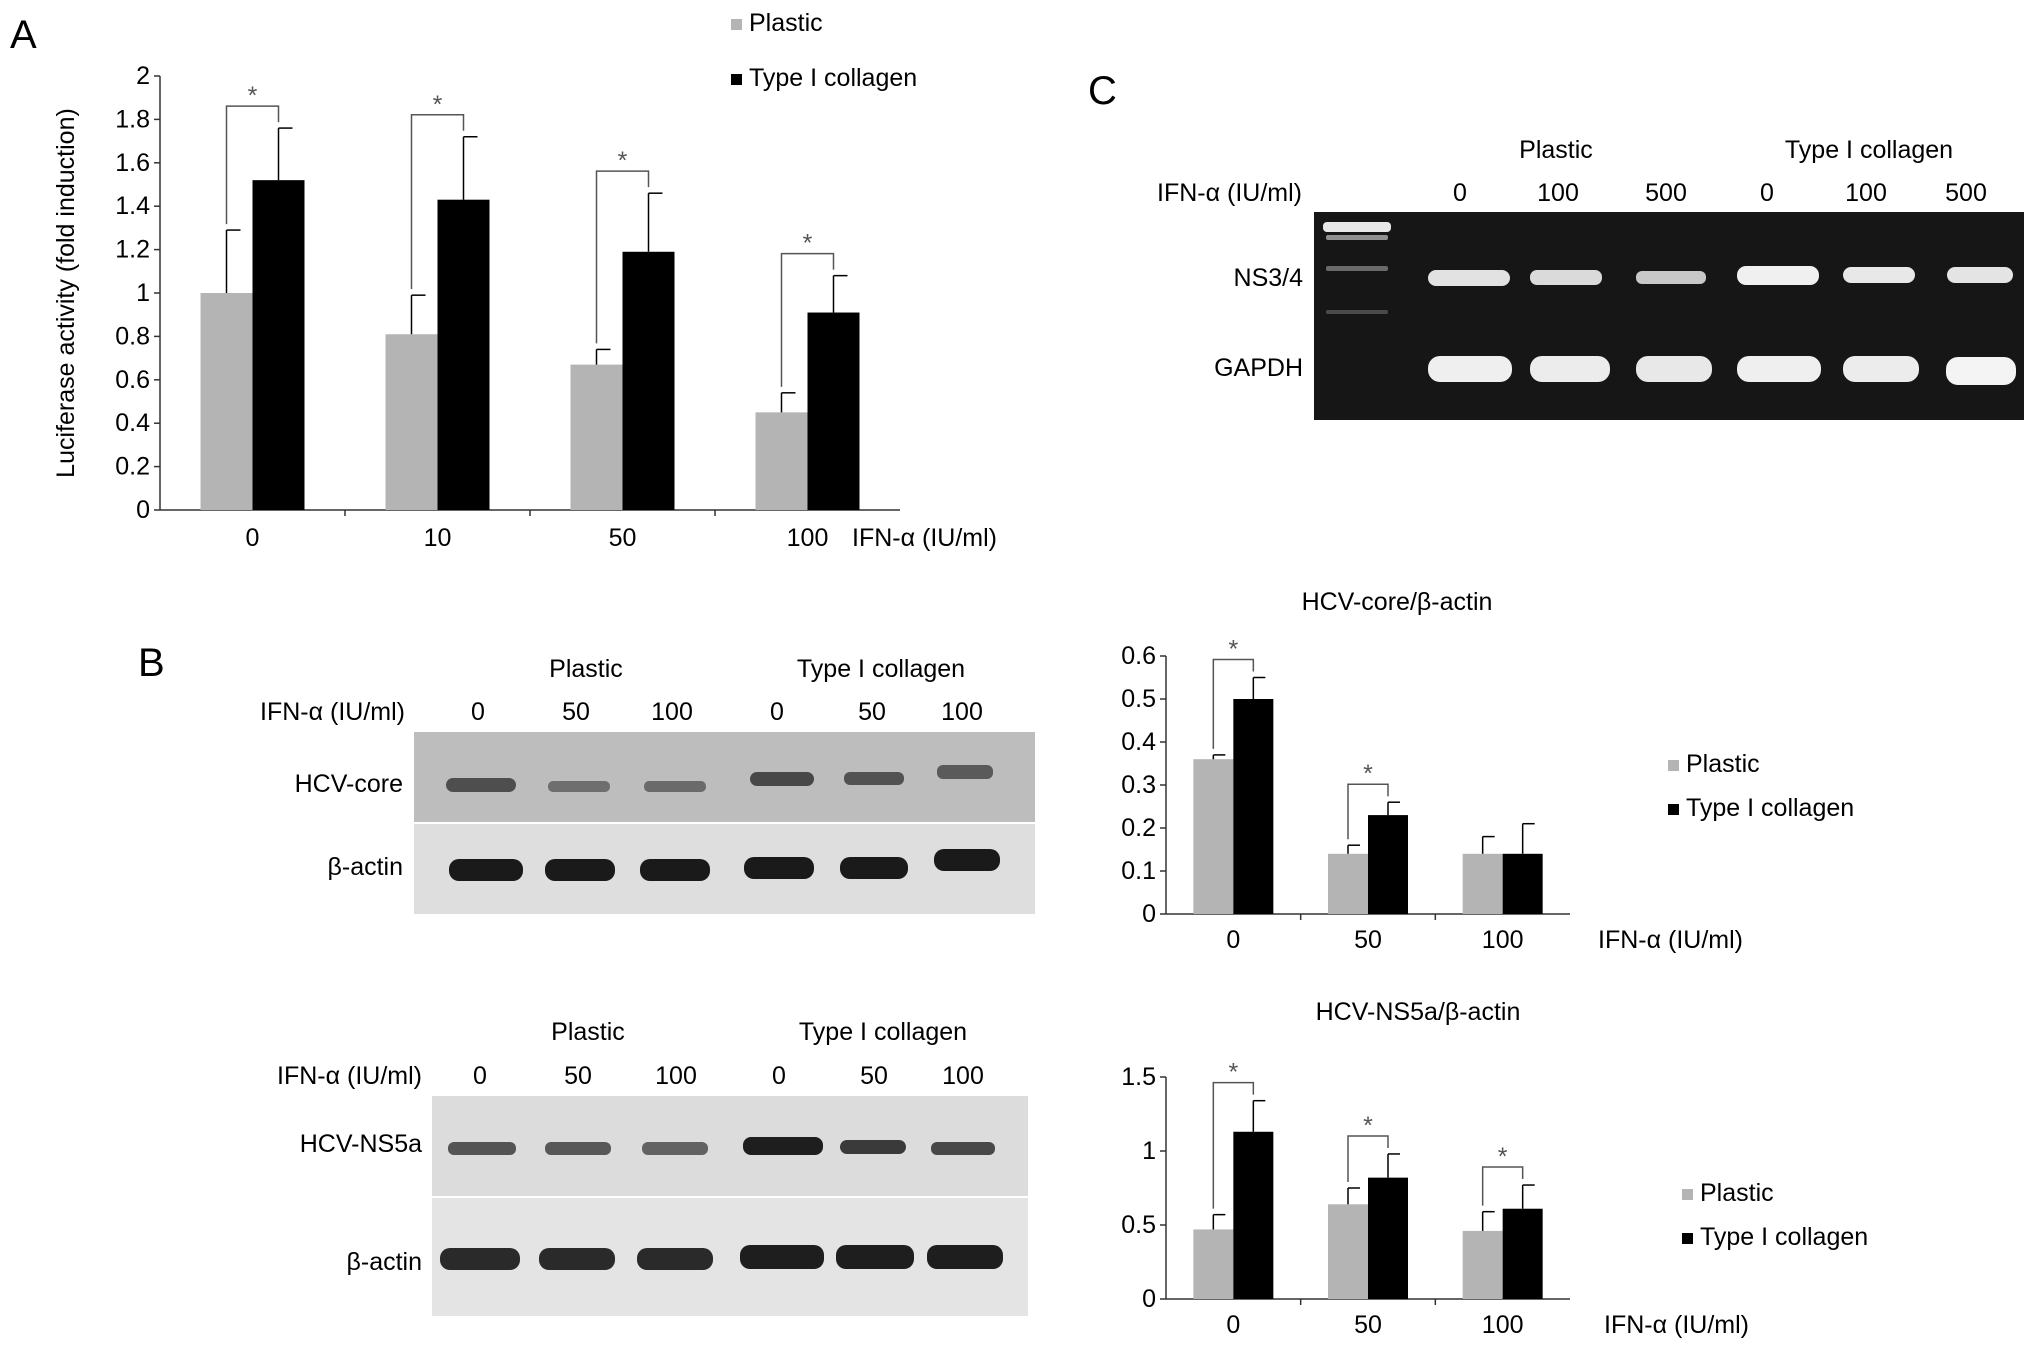 The height and width of the screenshot is (1360, 2032). Describe the element at coordinates (1138, 1077) in the screenshot. I see `y-tick-label: 1.5` at that location.